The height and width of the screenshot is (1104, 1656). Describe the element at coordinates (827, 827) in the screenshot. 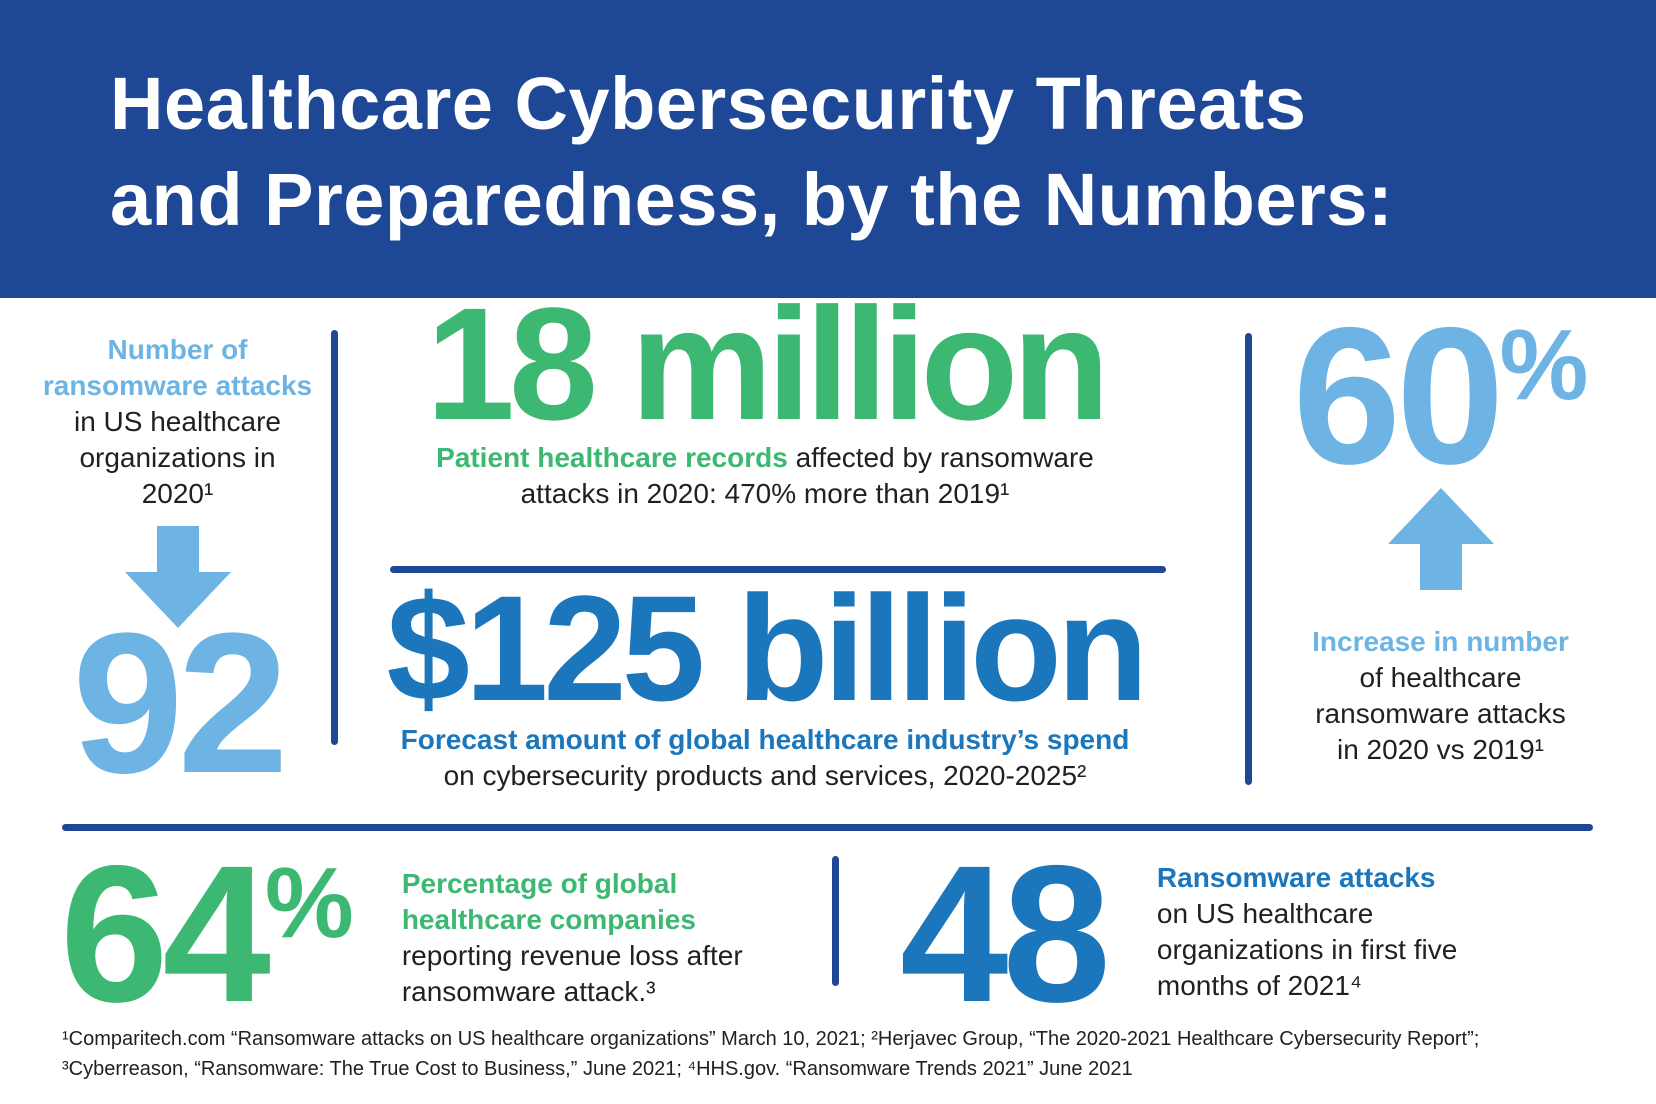

I see `horizontal-divider-main` at that location.